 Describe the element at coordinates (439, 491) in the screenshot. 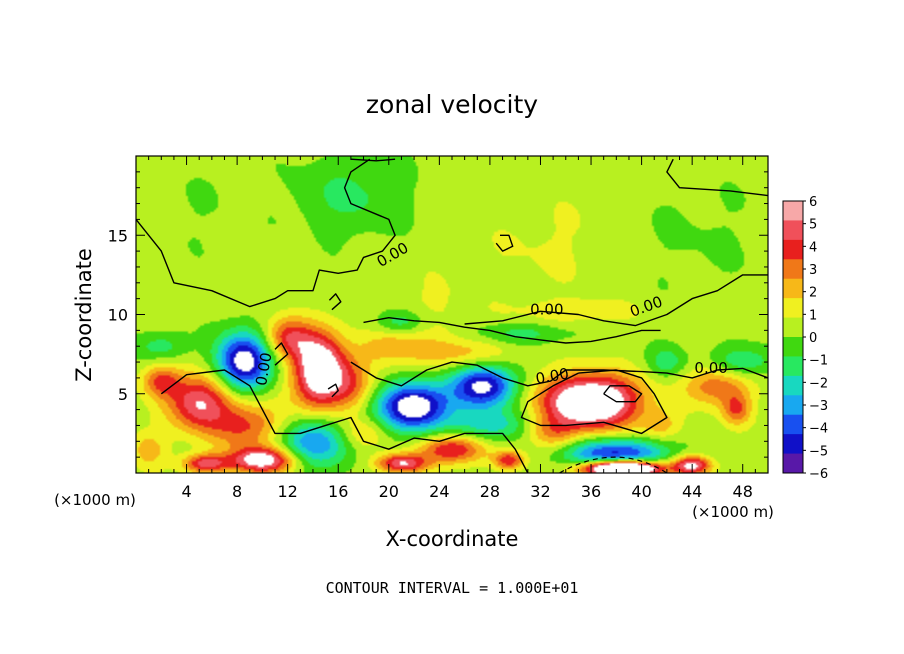

I see `x-tick-label: 24` at that location.